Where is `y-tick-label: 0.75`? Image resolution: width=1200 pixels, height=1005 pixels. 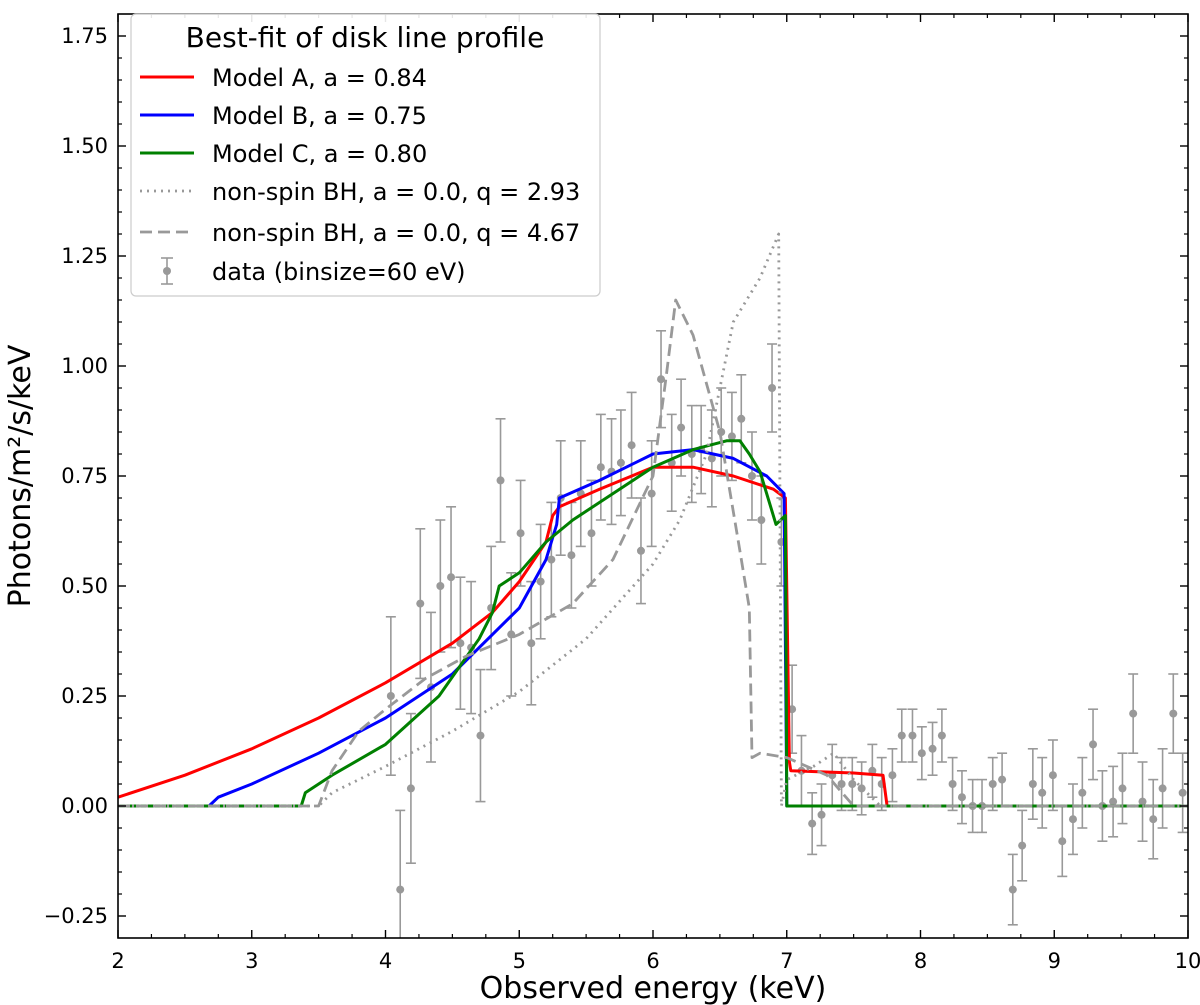 y-tick-label: 0.75 is located at coordinates (84, 476).